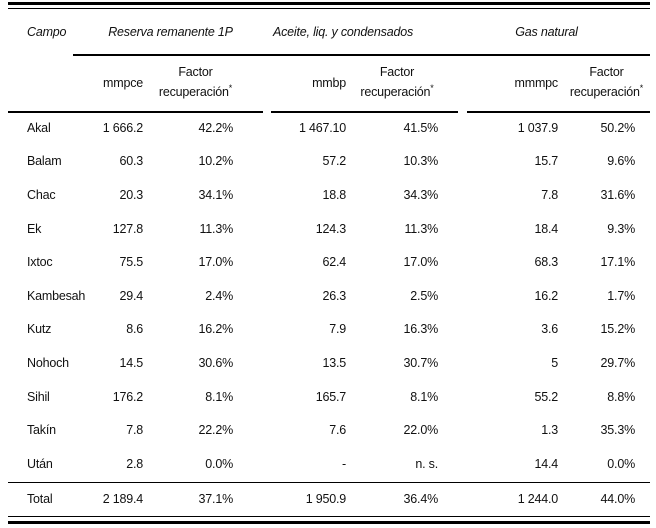  Describe the element at coordinates (131, 194) in the screenshot. I see `mmpce-cell: 20.3` at that location.